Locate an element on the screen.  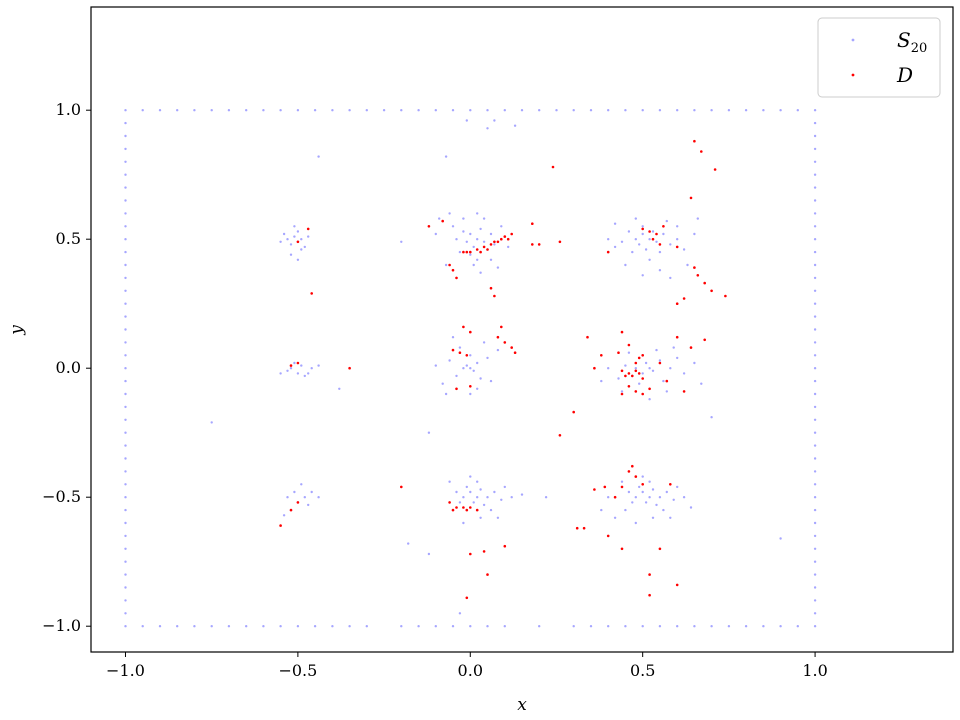
legend-label-s20: S20 is located at coordinates (912, 42).